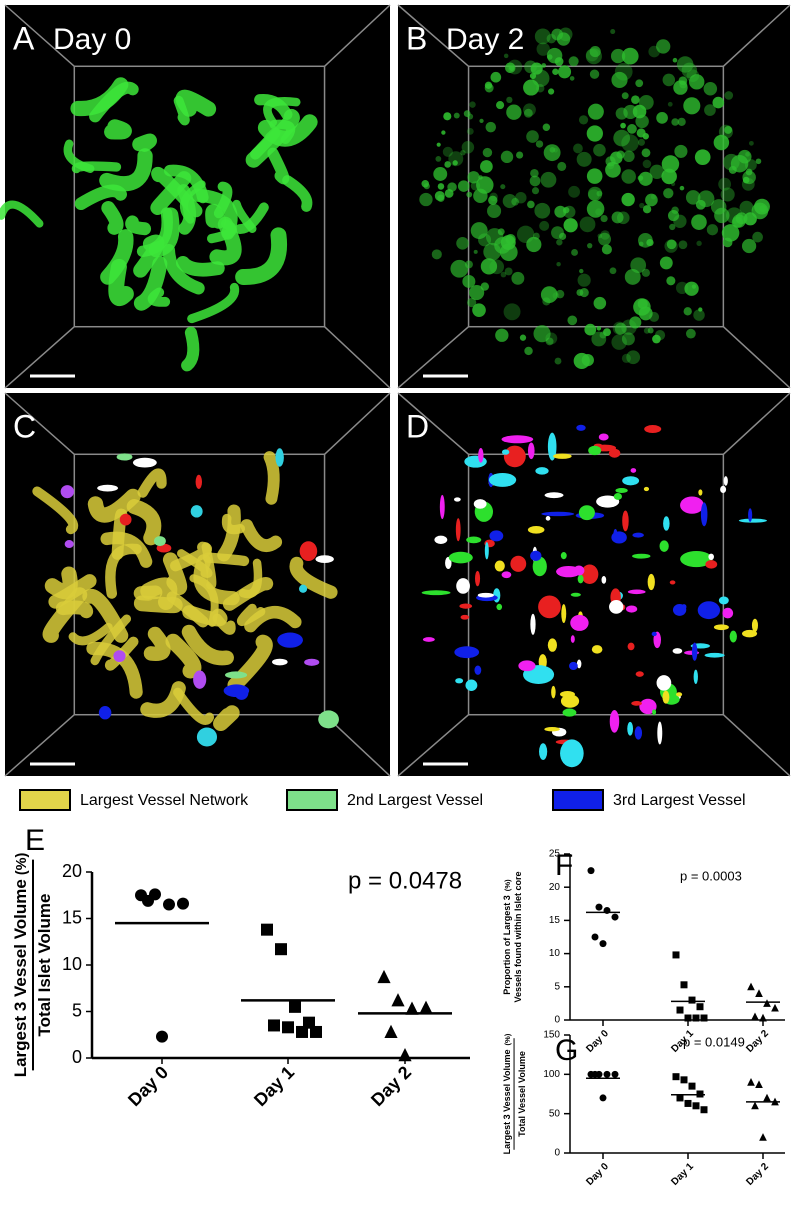 This screenshot has width=796, height=1215. What do you see at coordinates (555, 1113) in the screenshot?
I see `y-tick-label: 50` at bounding box center [555, 1113].